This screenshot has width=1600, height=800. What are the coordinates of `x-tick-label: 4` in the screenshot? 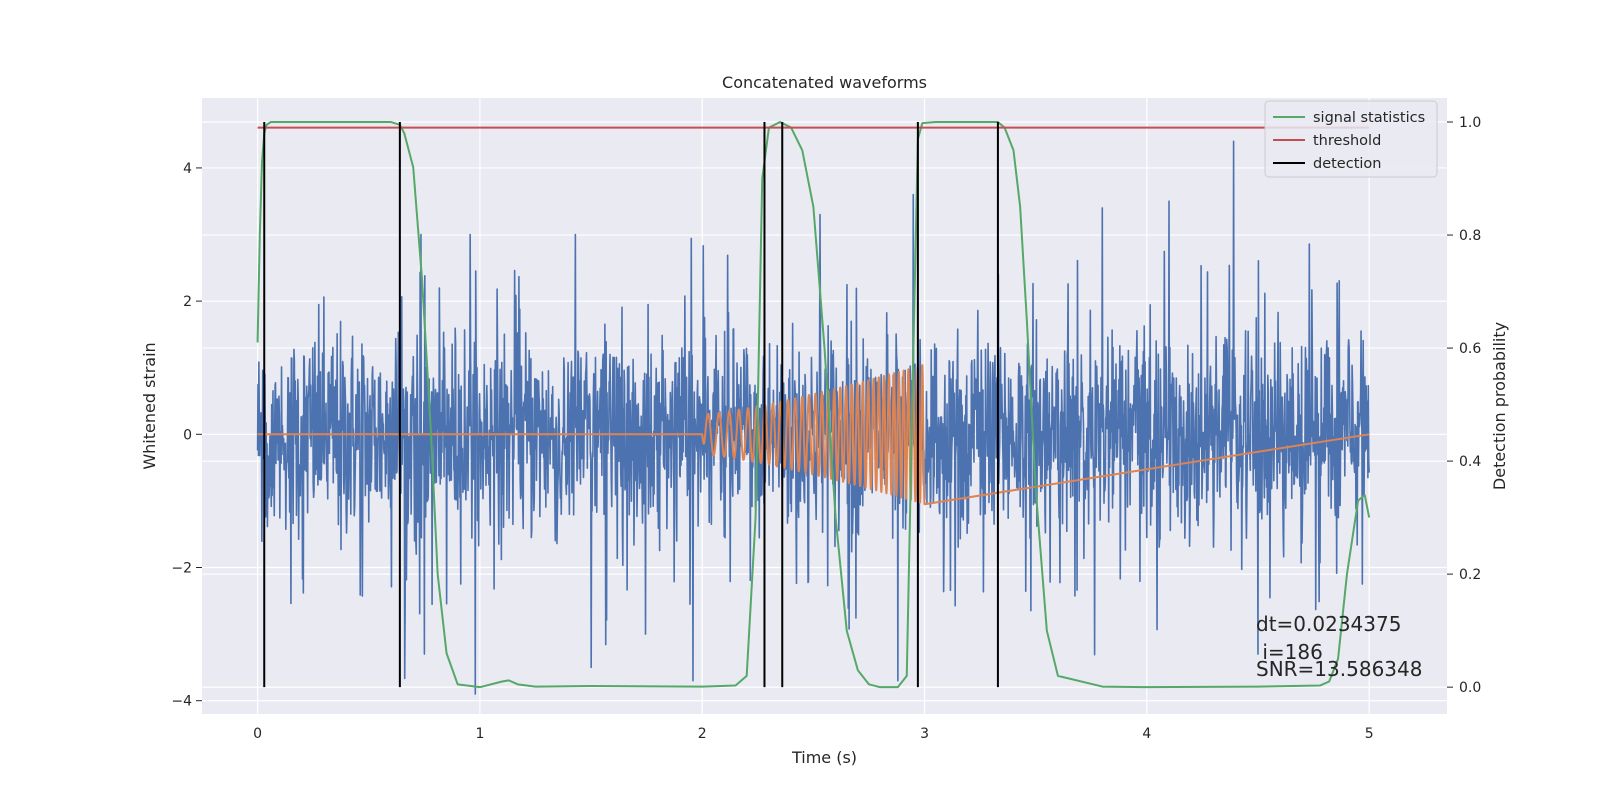 It's located at (1146, 734).